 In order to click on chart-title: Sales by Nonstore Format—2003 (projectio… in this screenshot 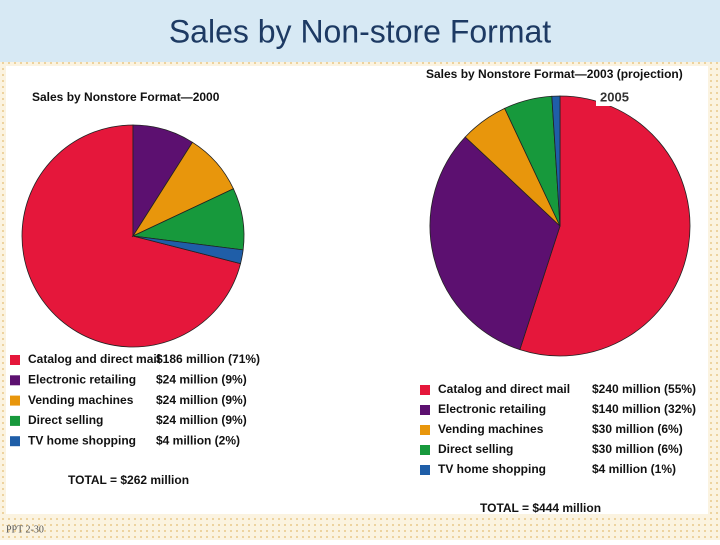, I will do `click(554, 74)`.